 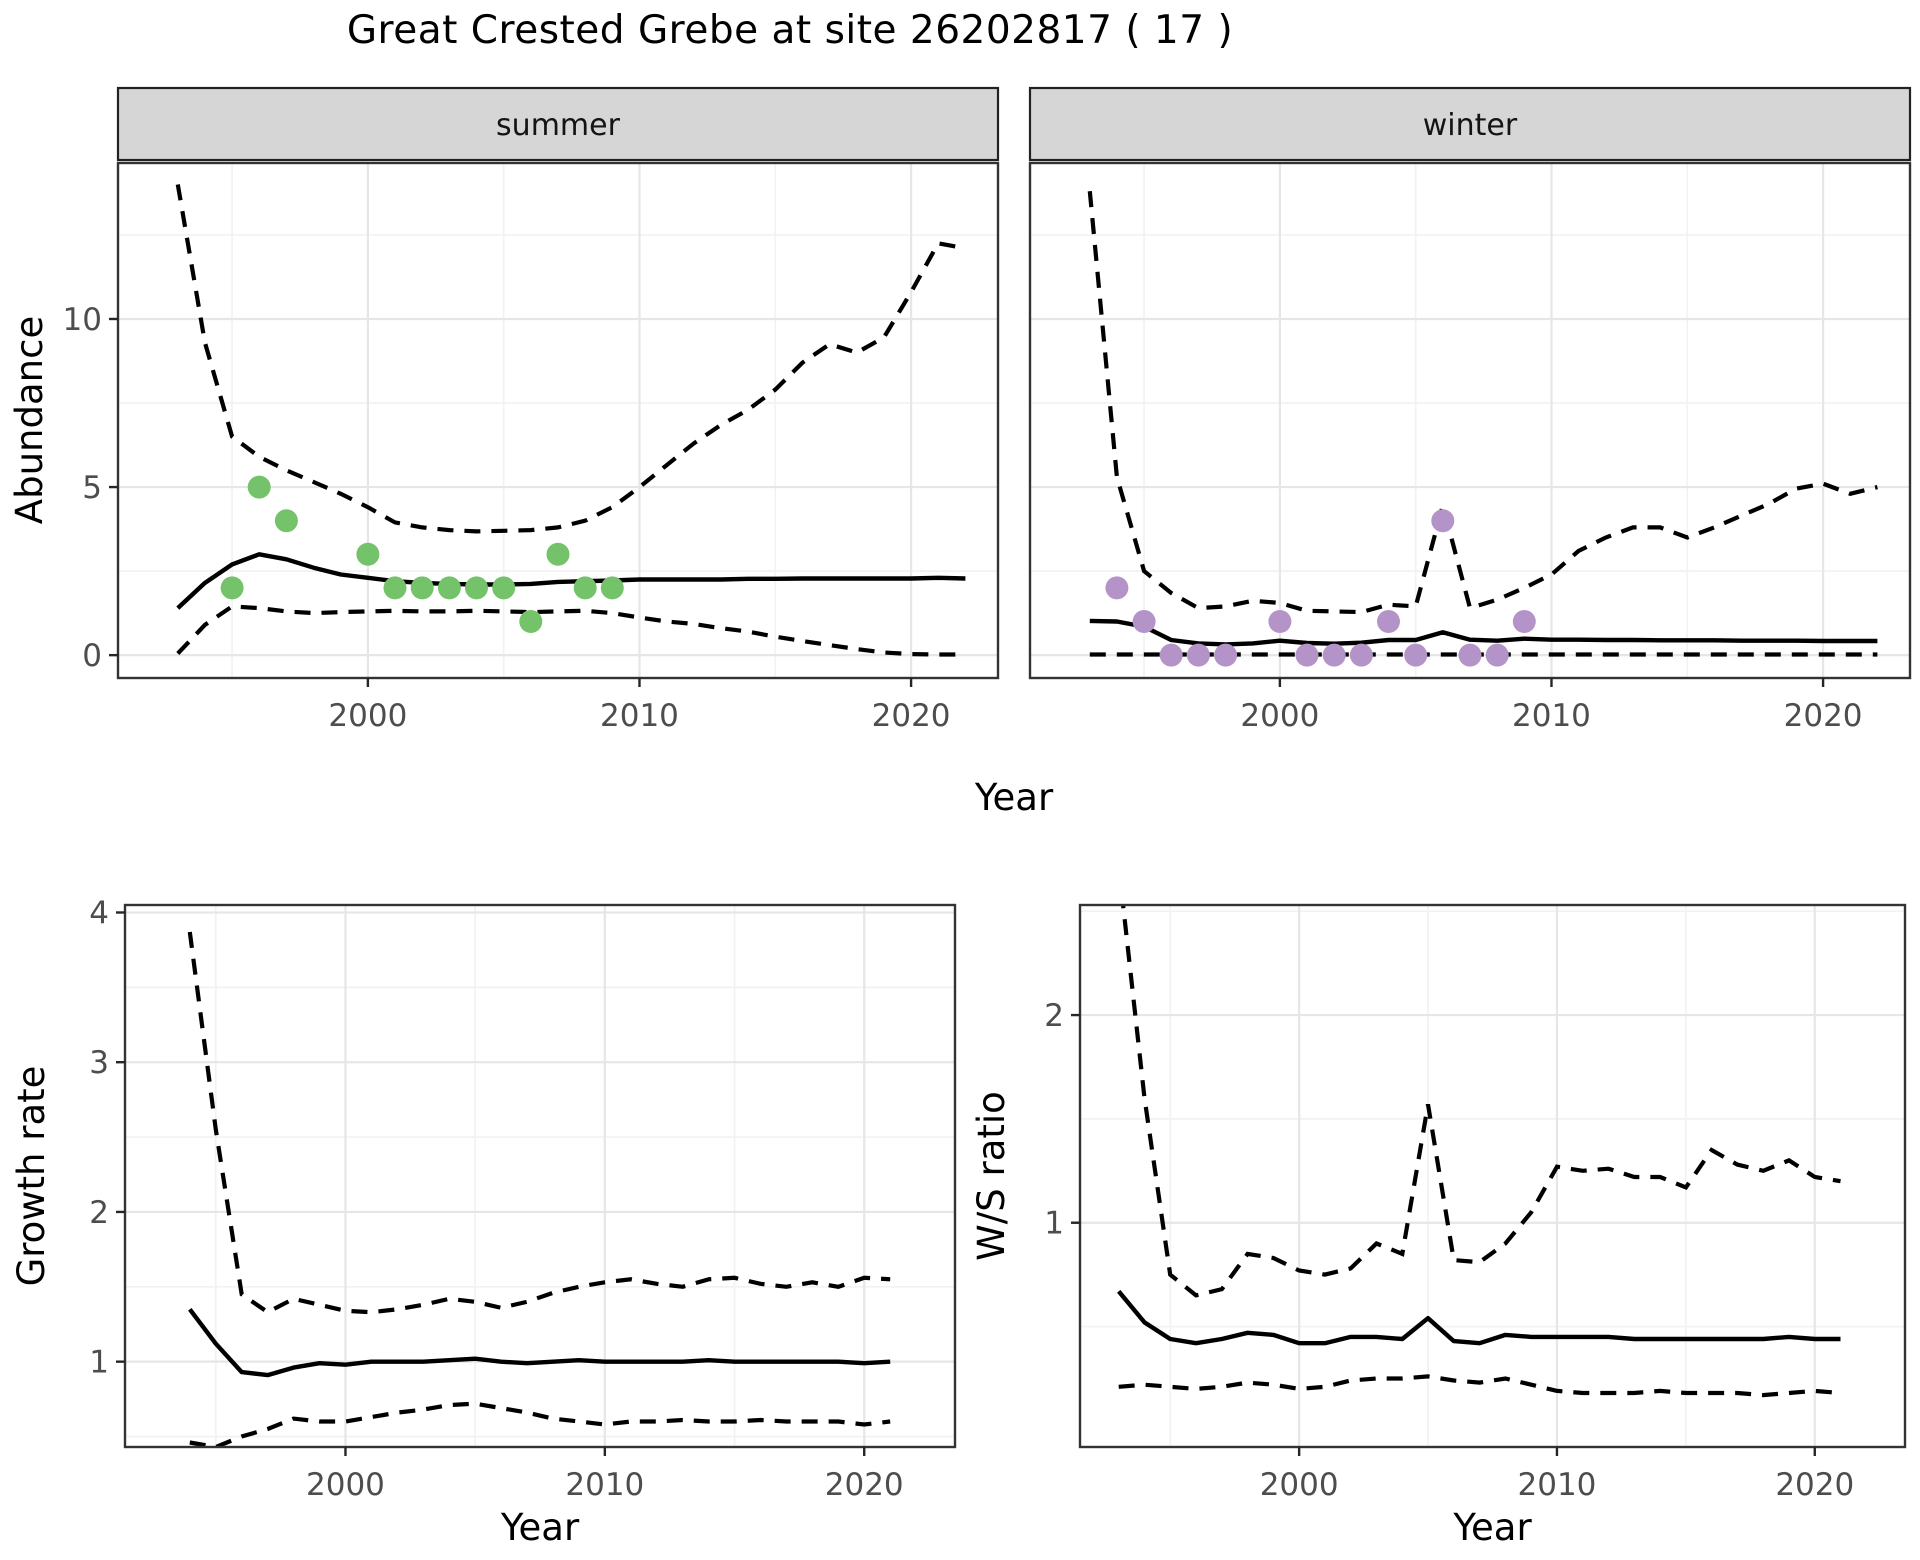 I want to click on y-axis-title: Abundance, so click(x=29, y=420).